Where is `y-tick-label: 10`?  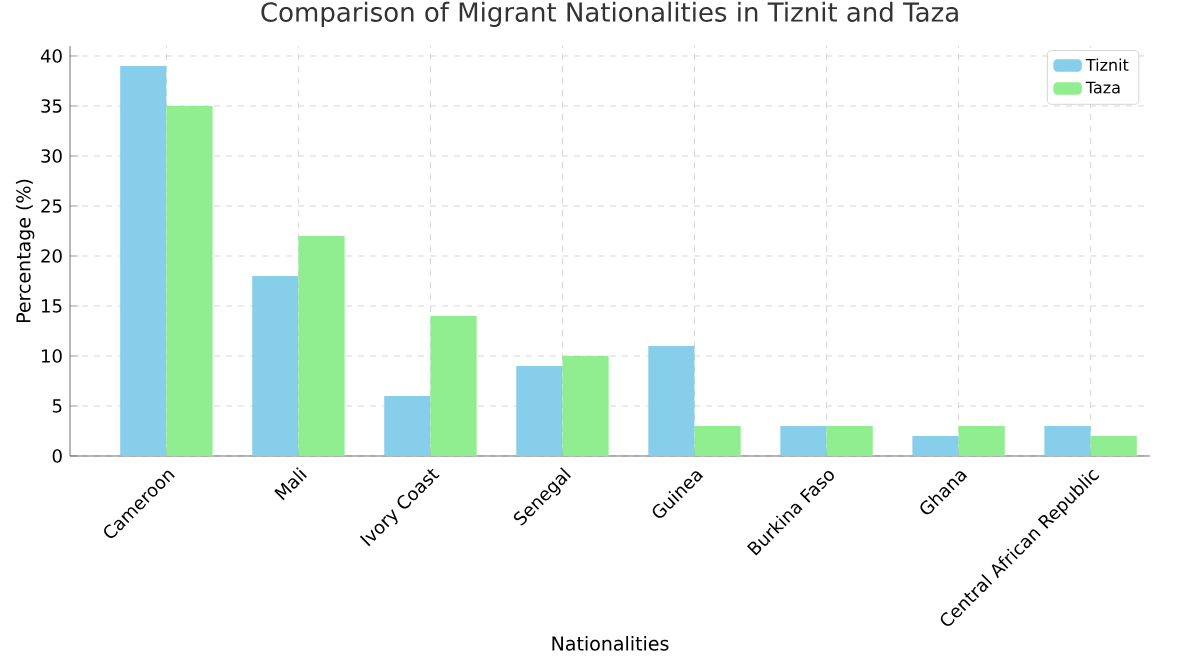
y-tick-label: 10 is located at coordinates (52, 356).